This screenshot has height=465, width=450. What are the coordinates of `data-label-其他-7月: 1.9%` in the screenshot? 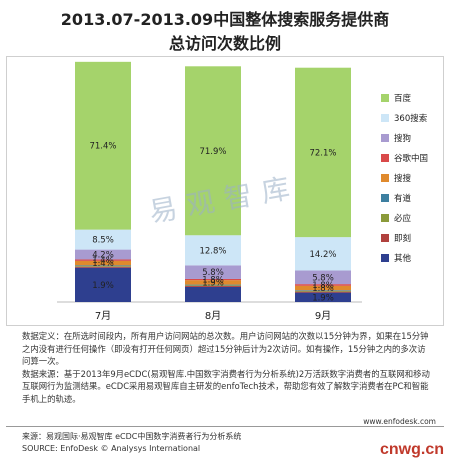 It's located at (103, 286).